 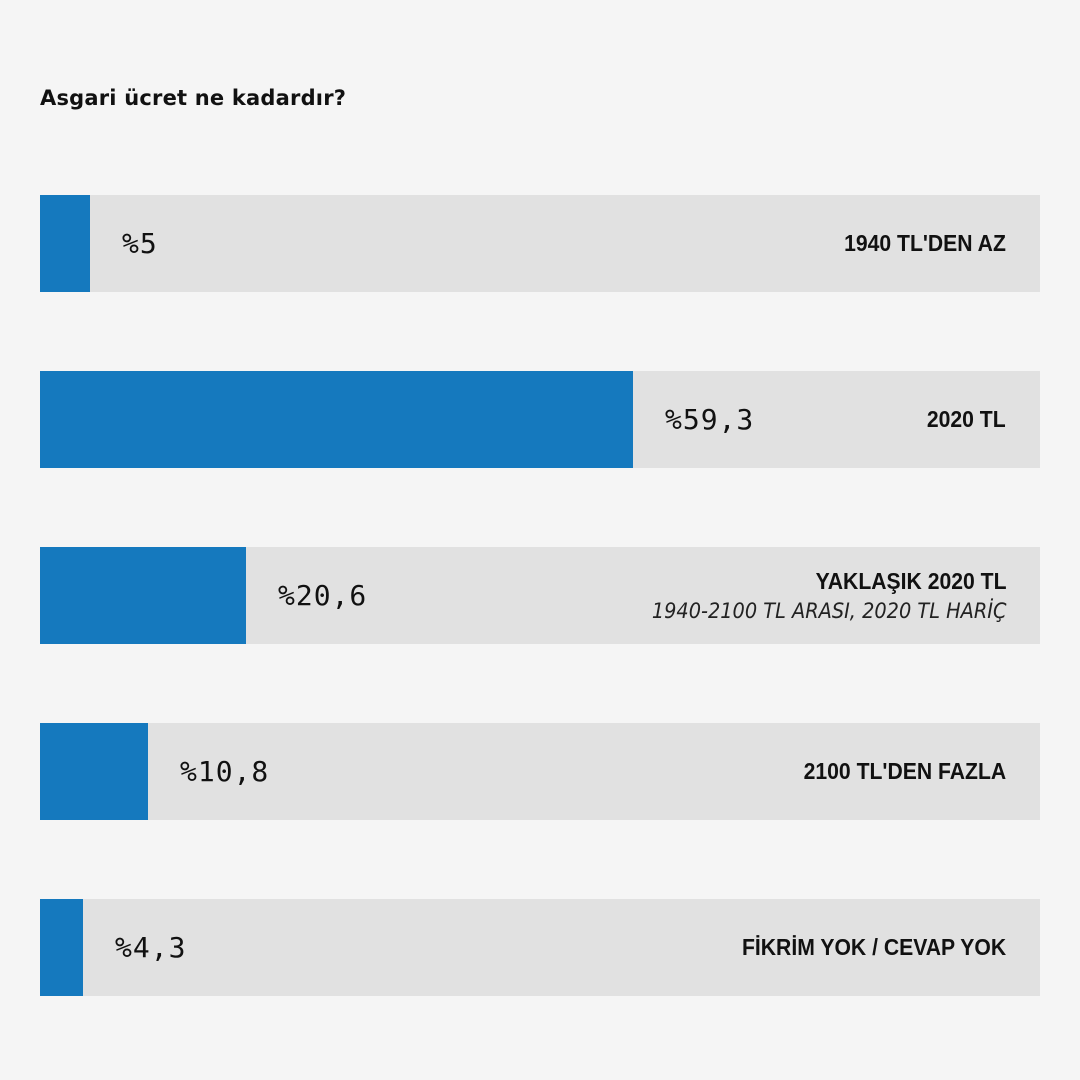 What do you see at coordinates (873, 947) in the screenshot?
I see `bar-category-label: FİKRİM YOK / CEVAP YOK` at bounding box center [873, 947].